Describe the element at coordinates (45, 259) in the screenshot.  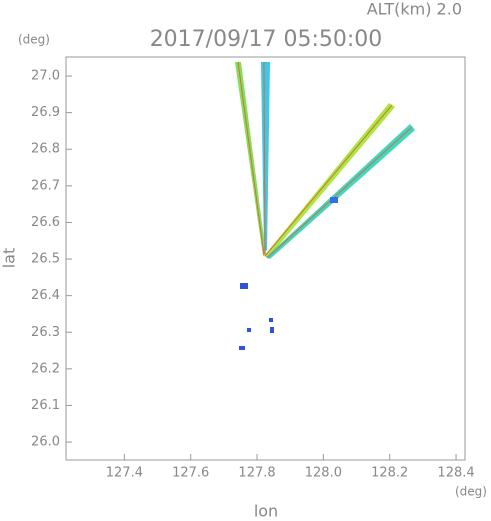
I see `y-tick-label: 26.5` at that location.